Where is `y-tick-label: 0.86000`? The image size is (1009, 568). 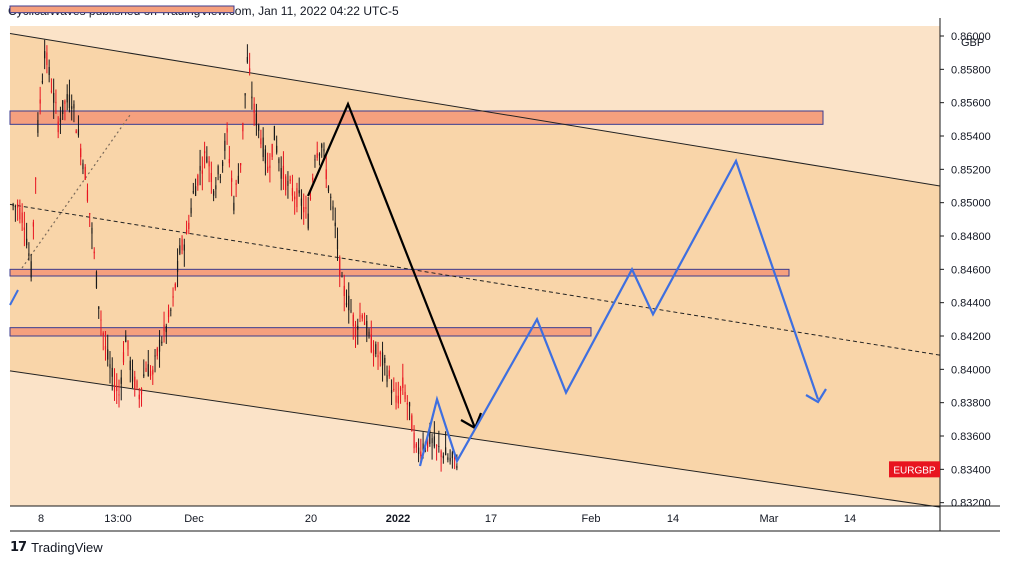
y-tick-label: 0.86000 is located at coordinates (971, 37).